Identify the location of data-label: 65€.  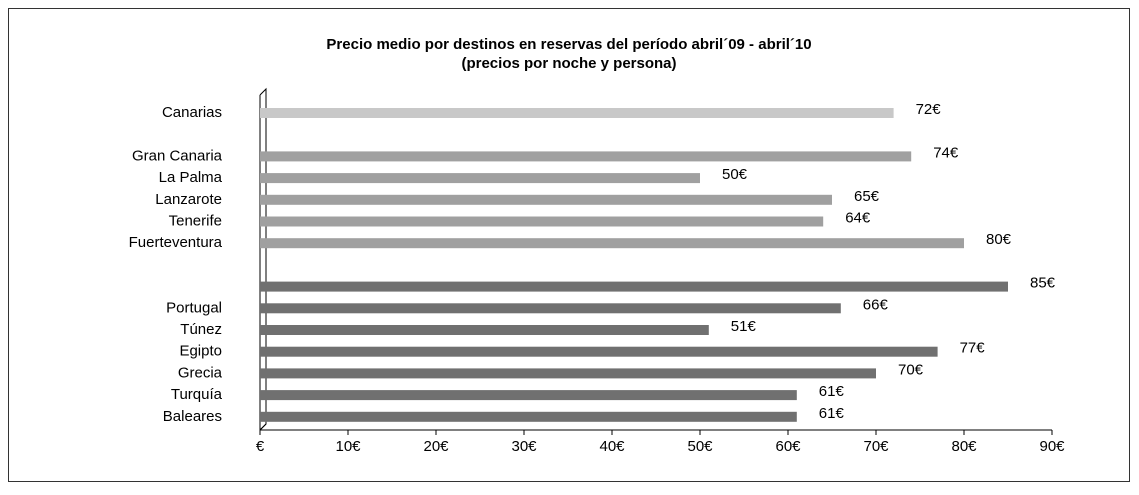
(867, 196).